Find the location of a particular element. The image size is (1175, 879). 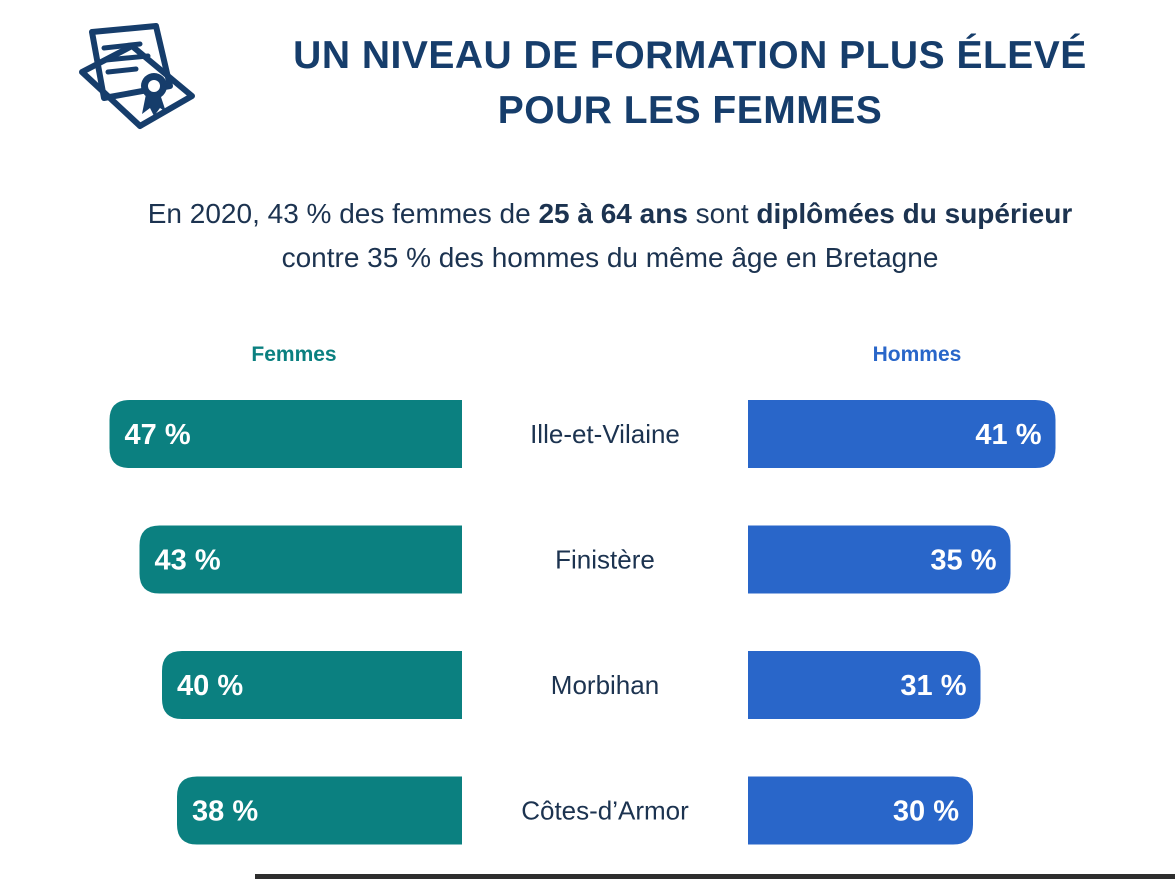

subtitle-emphasis-age: 25 à 64 ans is located at coordinates (613, 213).